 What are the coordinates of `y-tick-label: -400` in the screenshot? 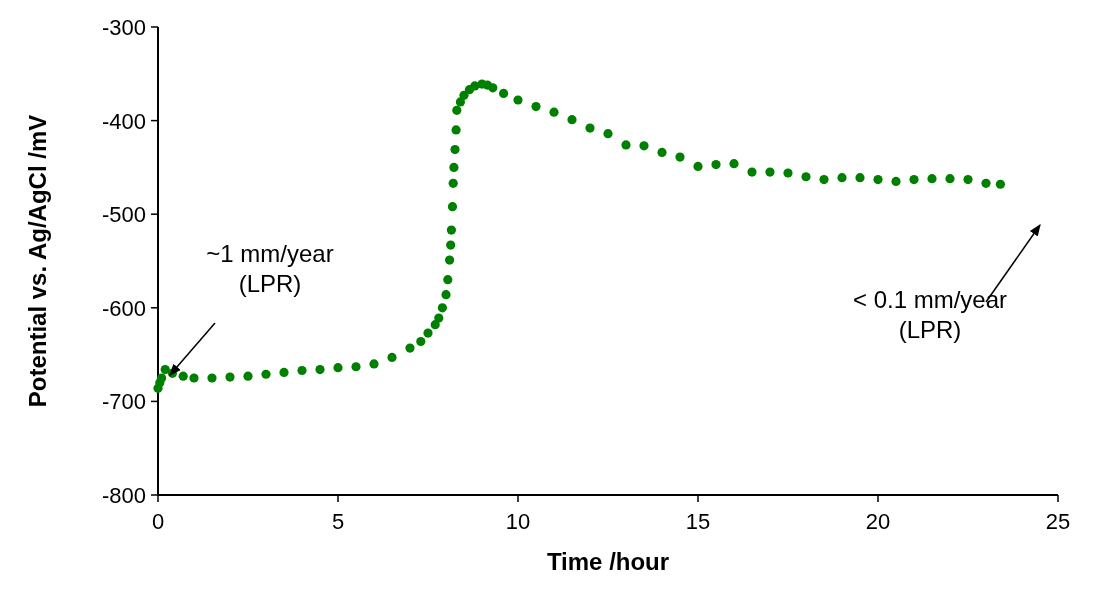 It's located at (123, 121).